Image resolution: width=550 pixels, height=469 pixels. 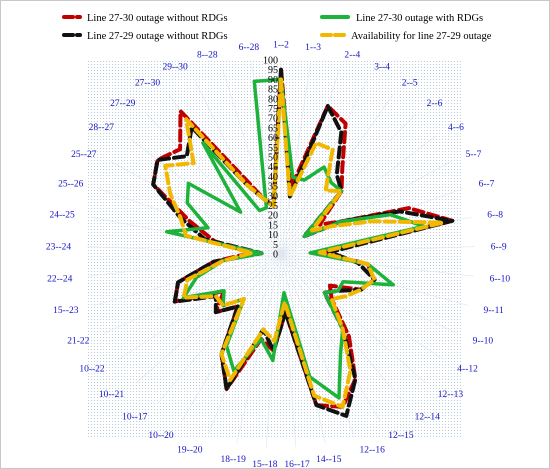 I want to click on r-tick-label-60: 60, so click(x=273, y=138).